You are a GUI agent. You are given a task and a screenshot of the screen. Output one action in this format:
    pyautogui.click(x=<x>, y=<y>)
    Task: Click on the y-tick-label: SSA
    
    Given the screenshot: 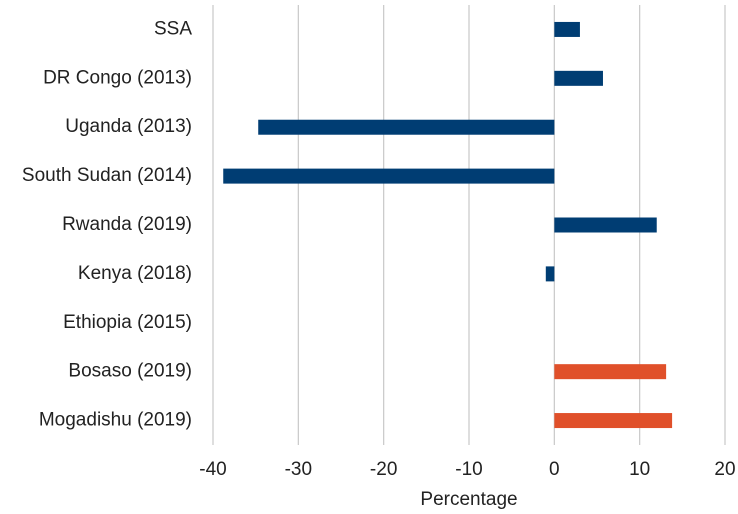 What is the action you would take?
    pyautogui.click(x=173, y=28)
    